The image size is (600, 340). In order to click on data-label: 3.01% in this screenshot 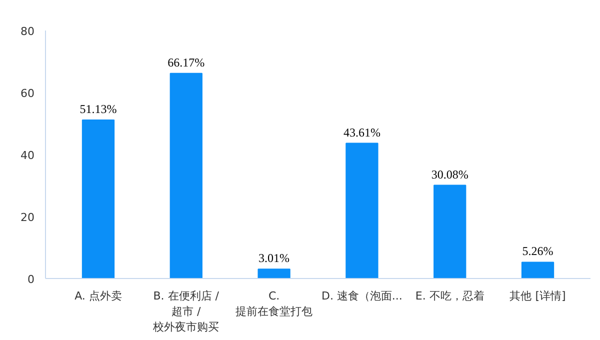, I will do `click(274, 258)`.